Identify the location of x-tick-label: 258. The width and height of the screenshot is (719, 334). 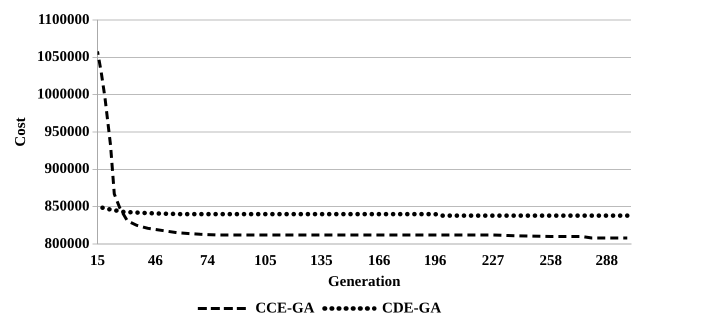
(551, 260).